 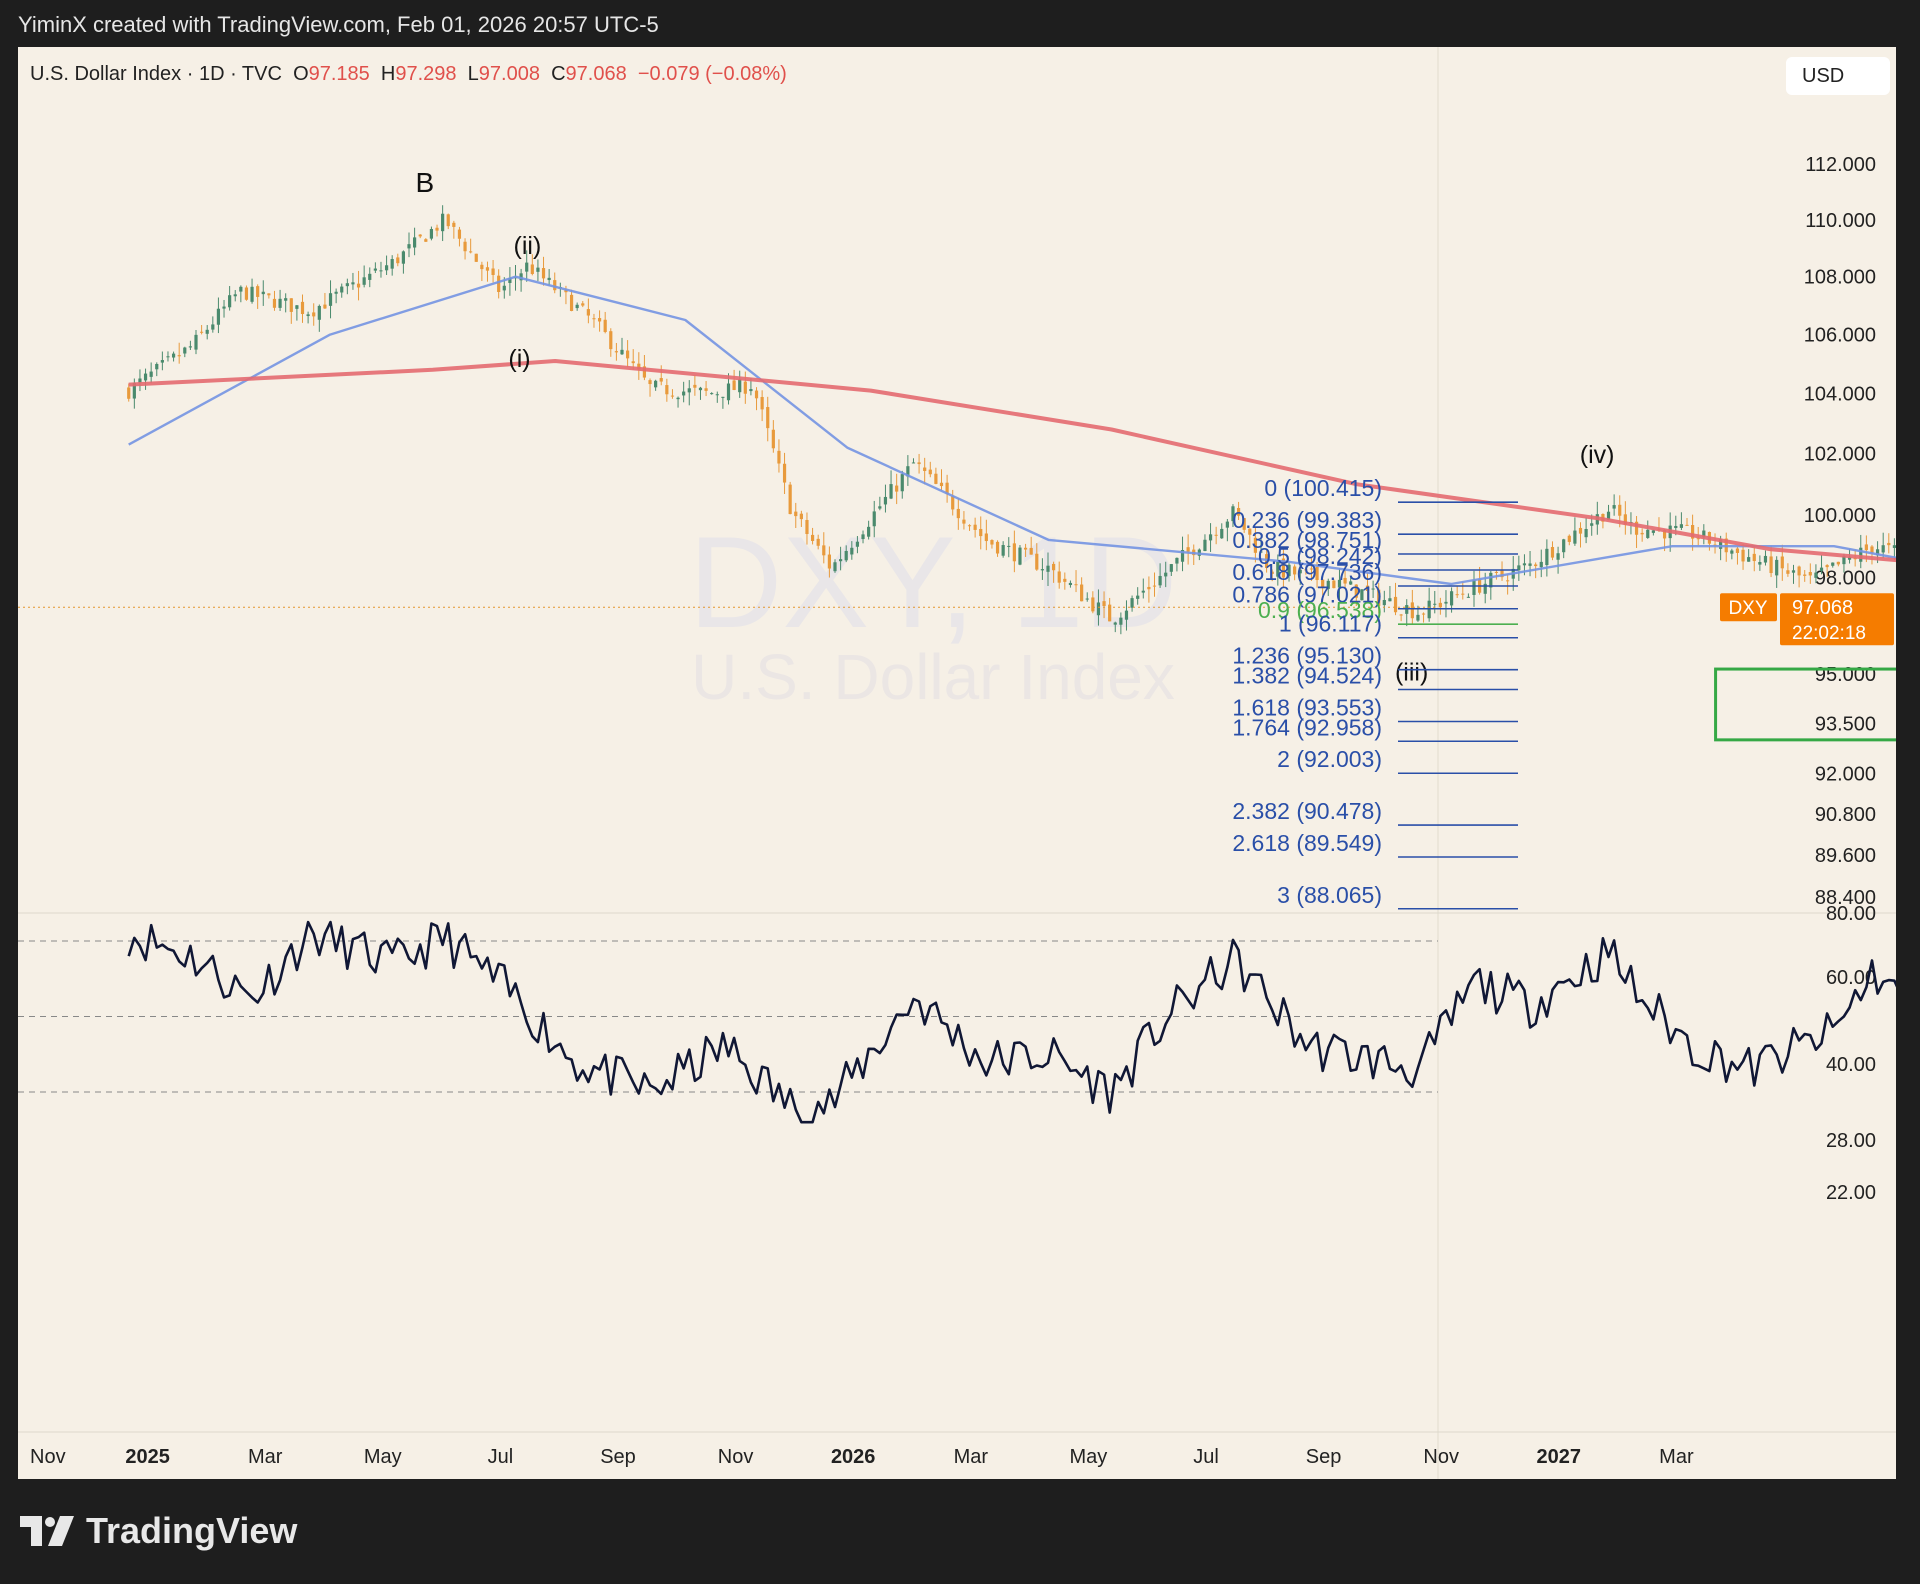 I want to click on price-axis-tick: 98.000, so click(x=1845, y=579).